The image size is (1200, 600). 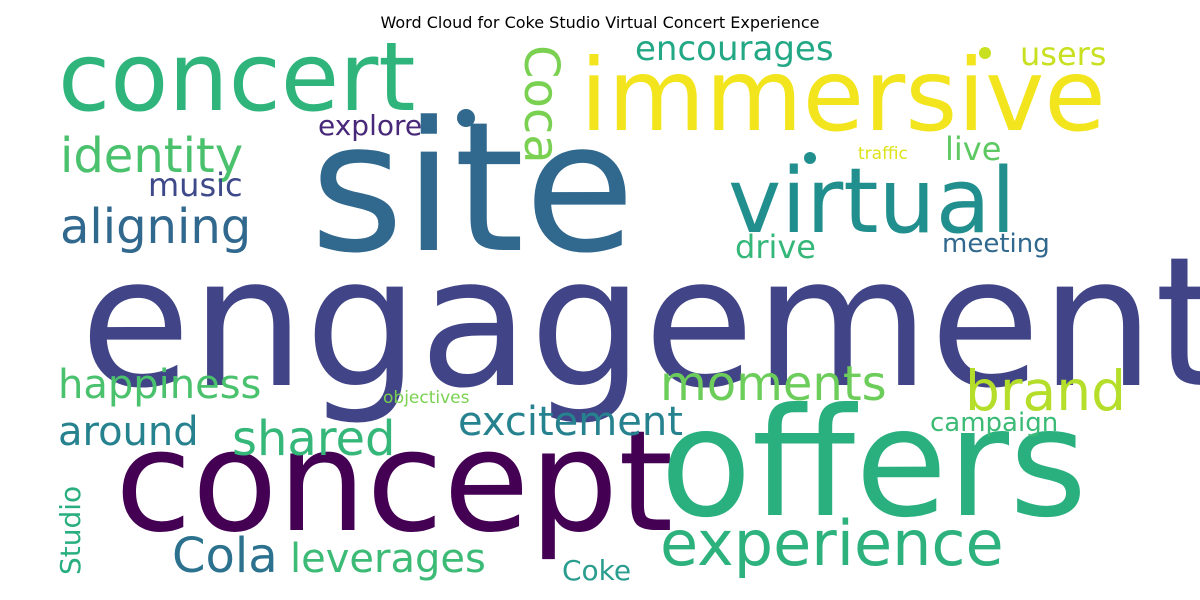 What do you see at coordinates (388, 559) in the screenshot?
I see `word-leverages: leverages` at bounding box center [388, 559].